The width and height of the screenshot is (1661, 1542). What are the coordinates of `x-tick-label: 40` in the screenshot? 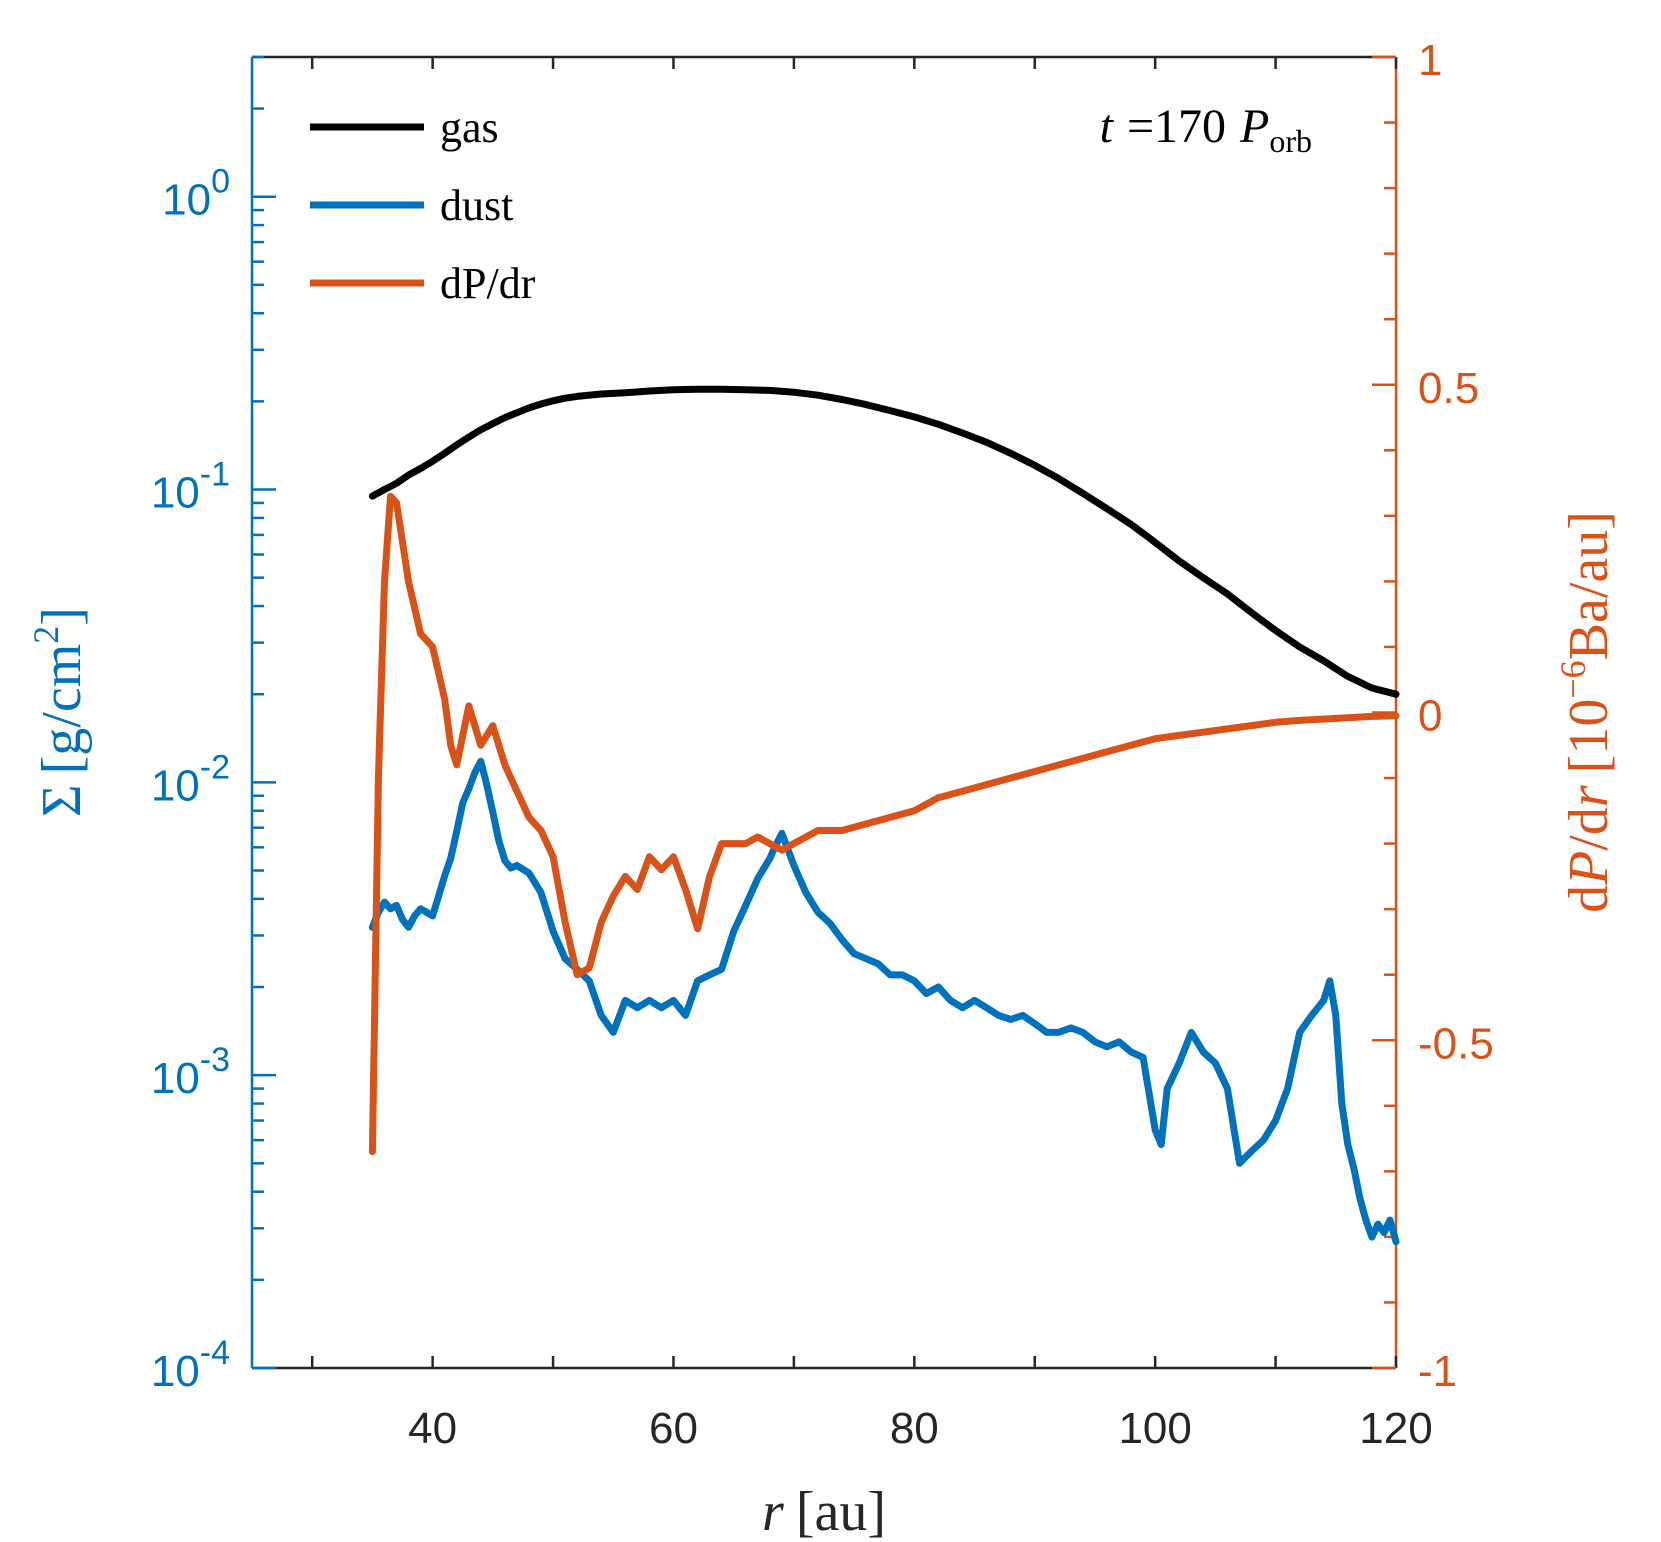 It's located at (432, 1428).